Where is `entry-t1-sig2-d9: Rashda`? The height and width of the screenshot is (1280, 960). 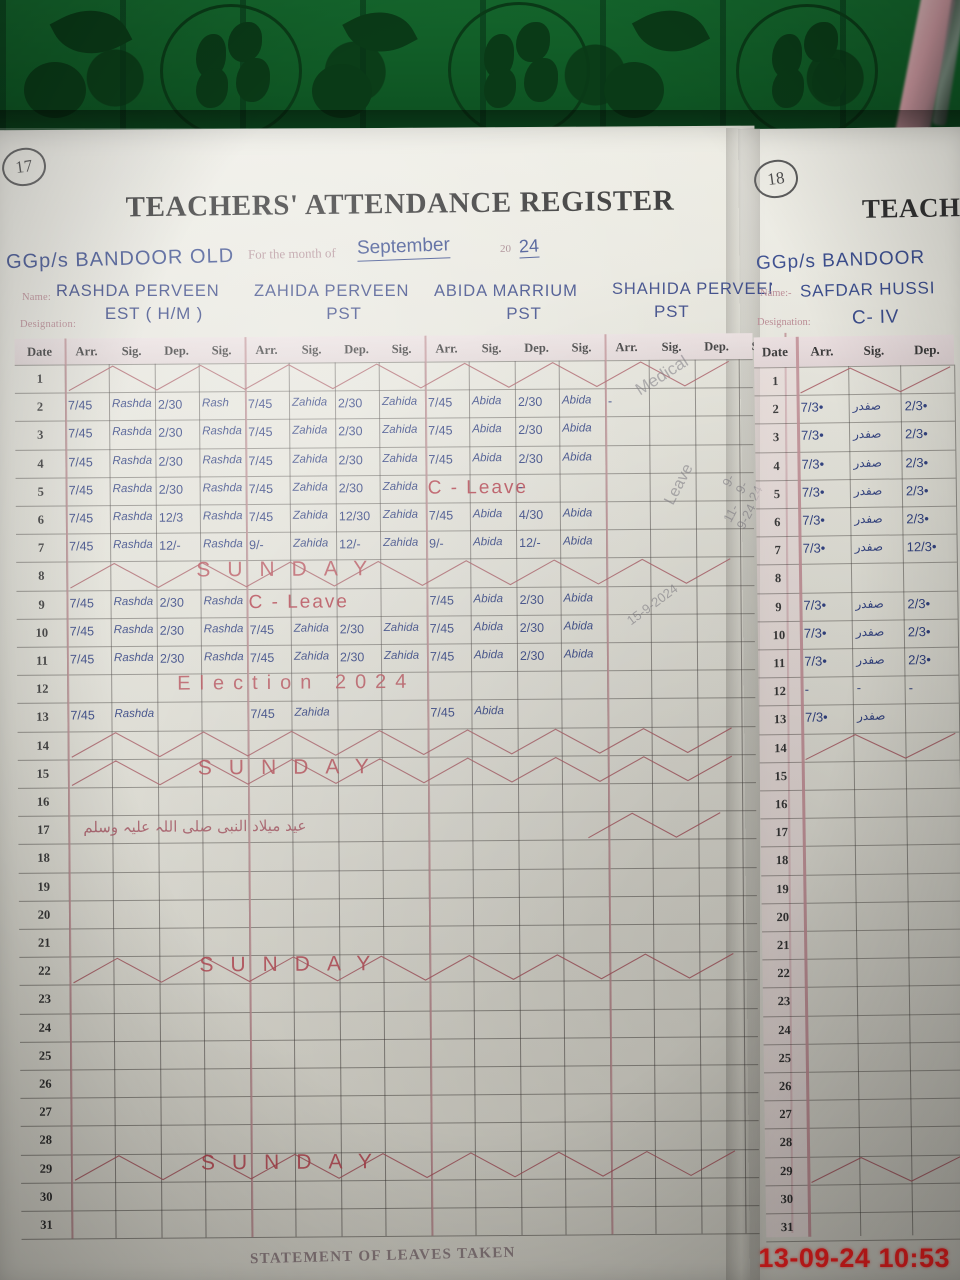
entry-t1-sig2-d9: Rashda is located at coordinates (223, 601).